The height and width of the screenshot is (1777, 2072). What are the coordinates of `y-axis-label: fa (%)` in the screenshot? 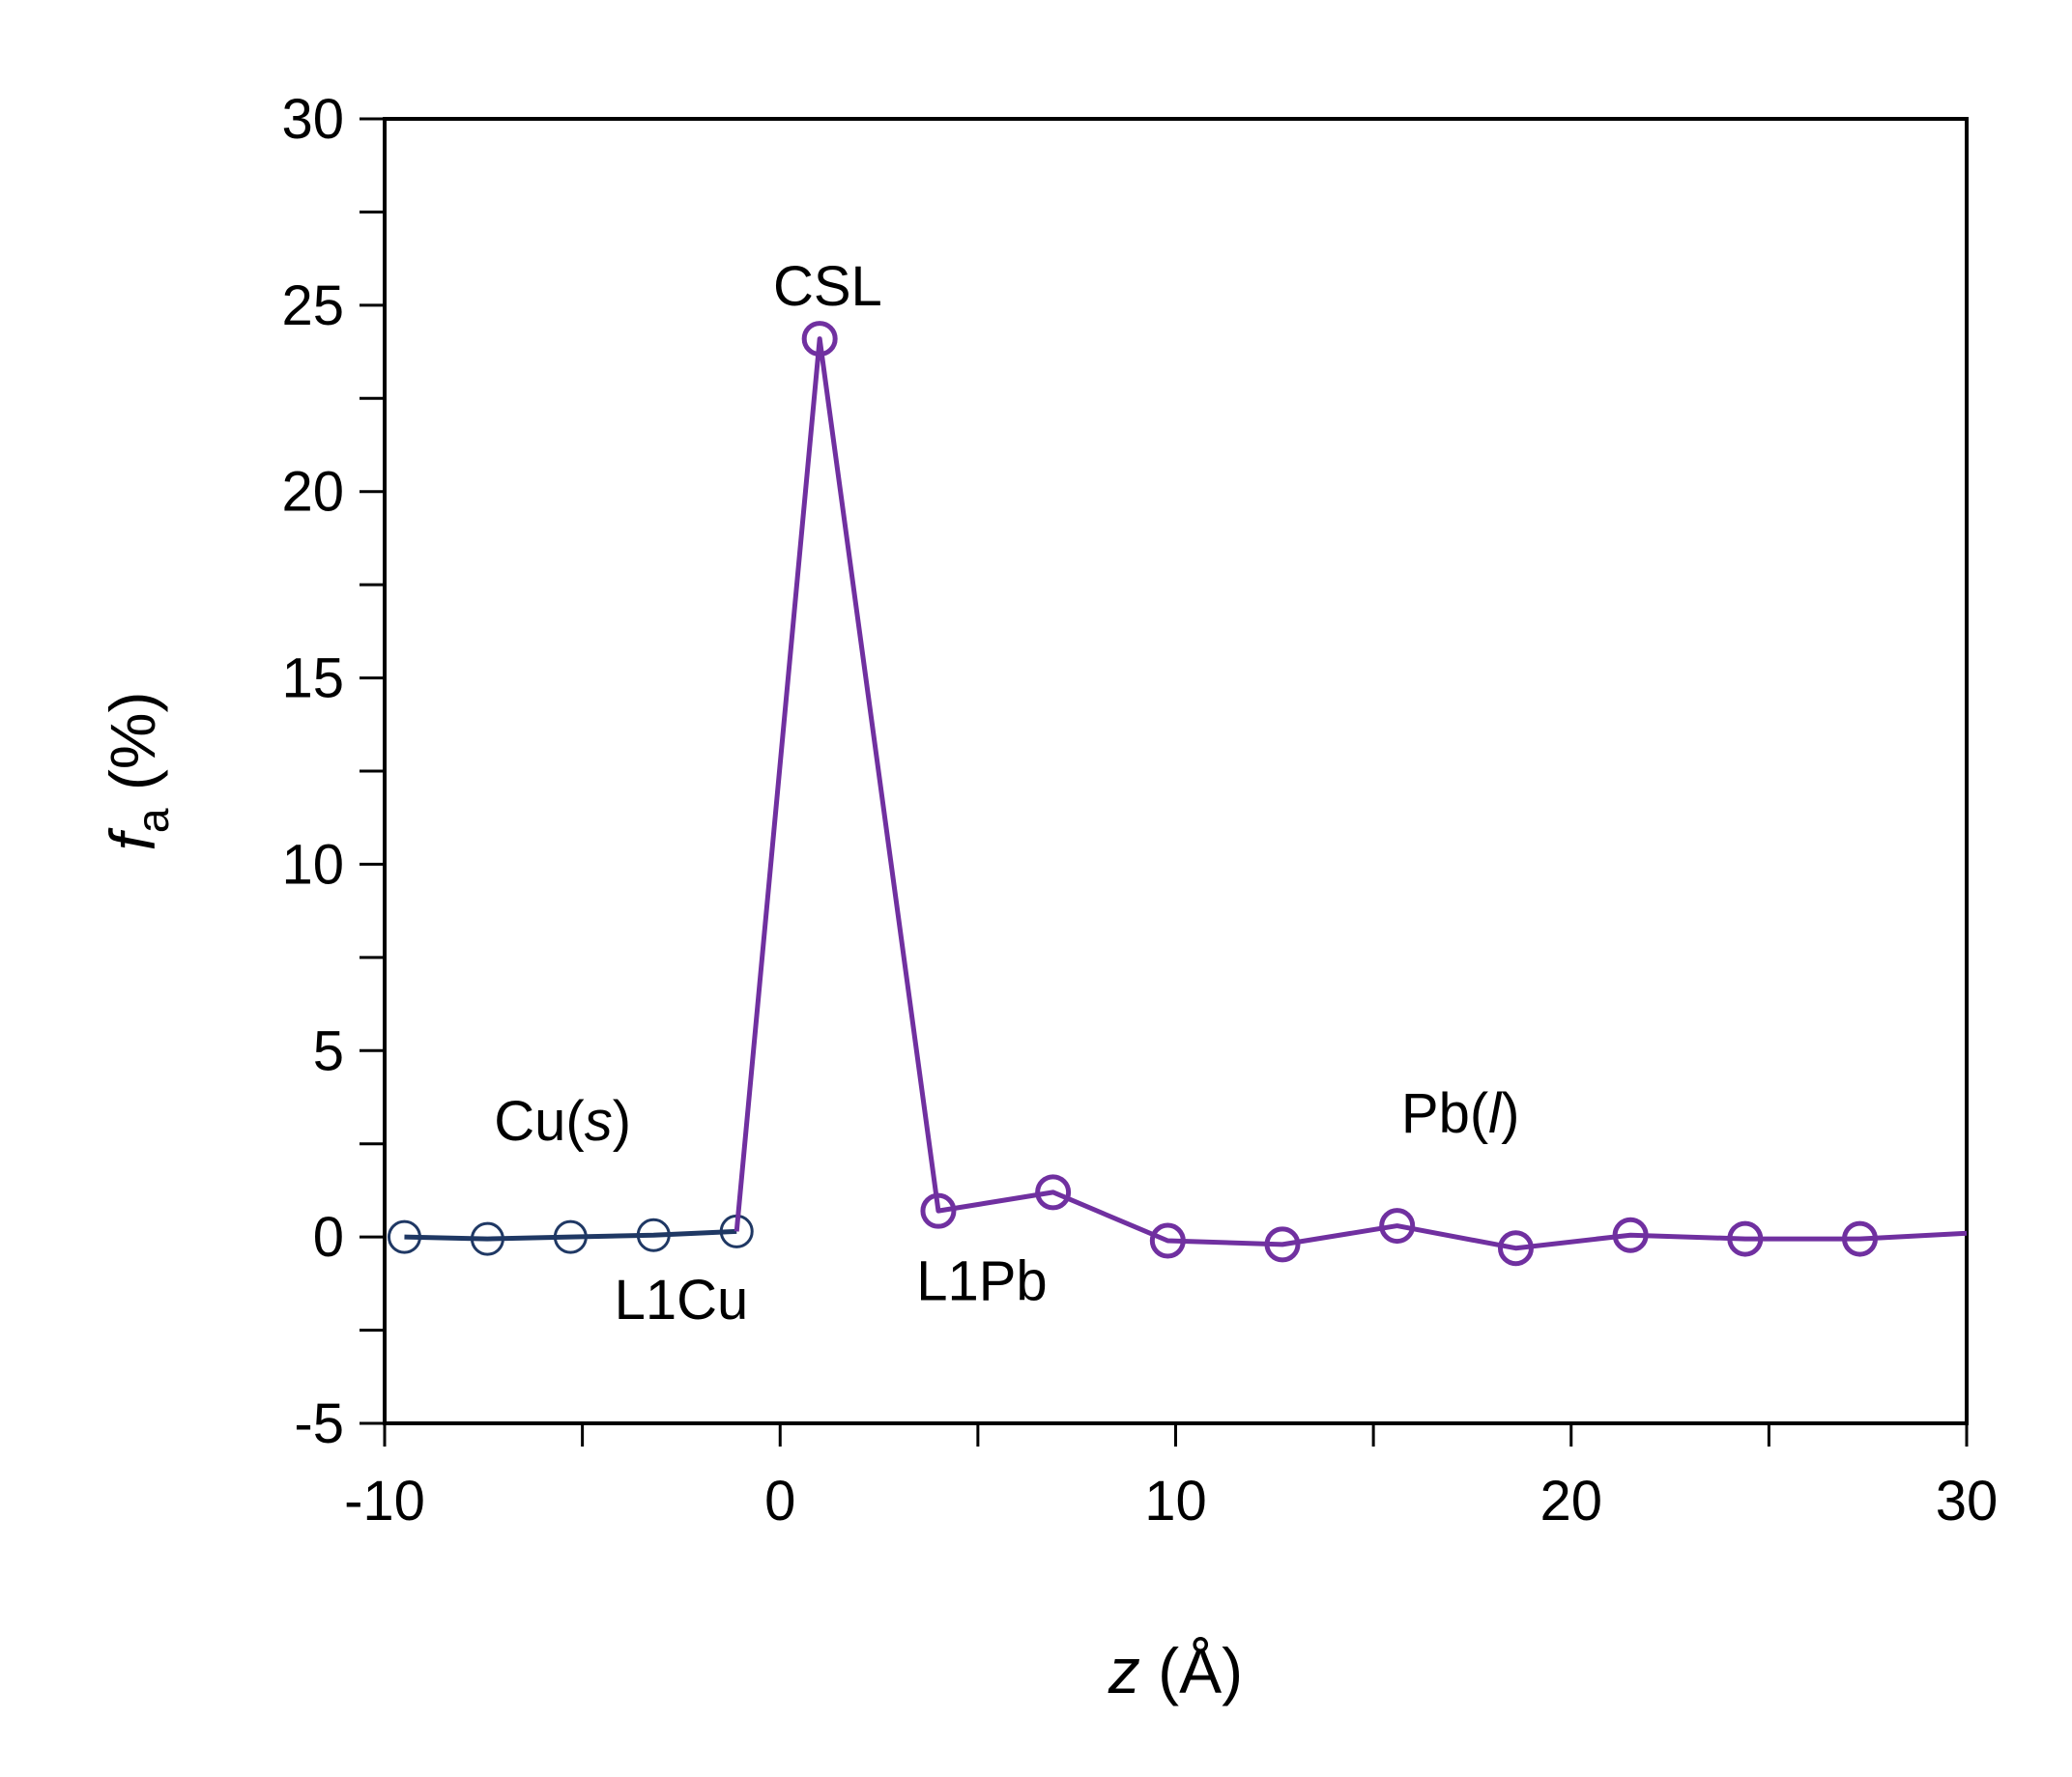 It's located at (137, 772).